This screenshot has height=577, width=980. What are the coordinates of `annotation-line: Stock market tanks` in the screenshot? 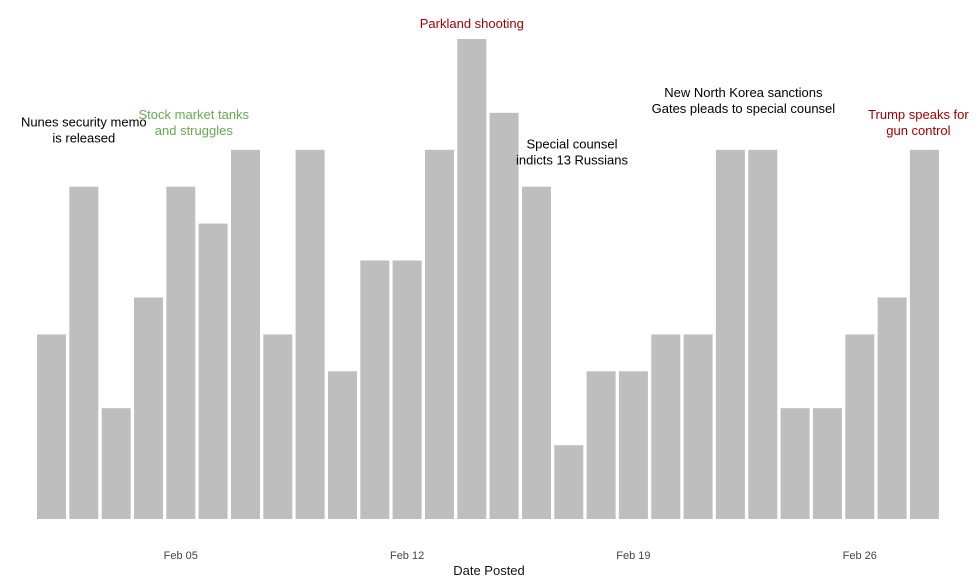 It's located at (194, 114).